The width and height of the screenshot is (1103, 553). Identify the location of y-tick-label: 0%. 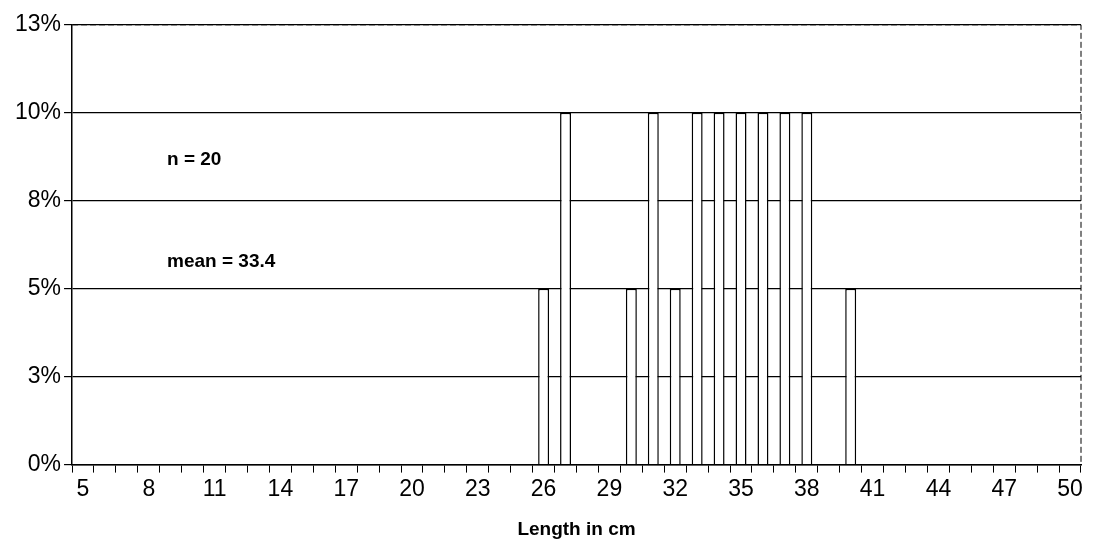
(44, 462).